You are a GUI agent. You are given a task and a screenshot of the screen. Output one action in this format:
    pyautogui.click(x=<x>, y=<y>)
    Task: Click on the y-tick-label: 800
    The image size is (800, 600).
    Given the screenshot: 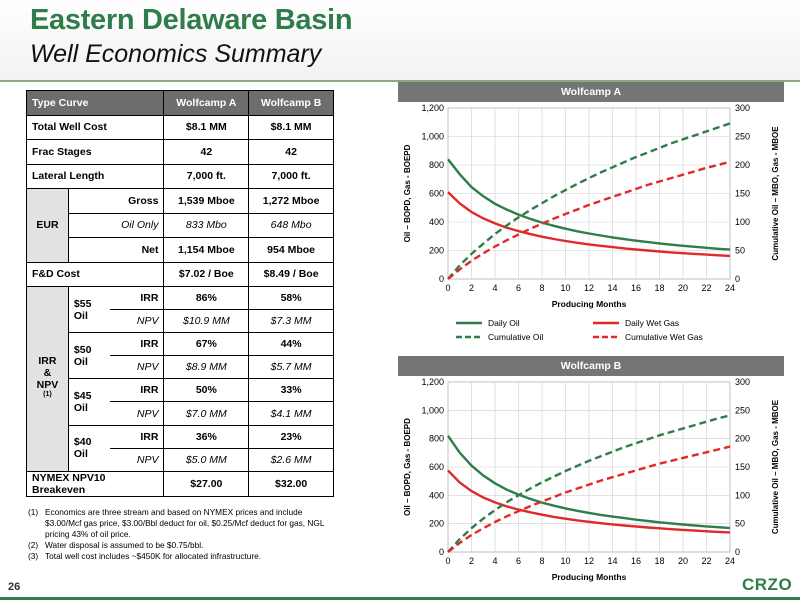 What is the action you would take?
    pyautogui.click(x=436, y=165)
    